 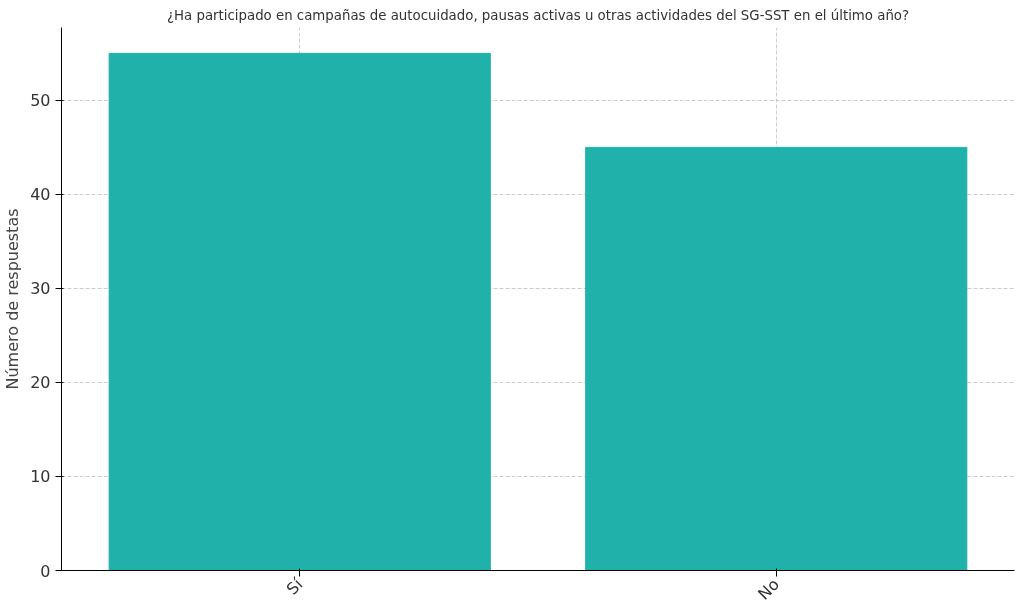 I want to click on y-tick-label: 20, so click(x=40, y=383).